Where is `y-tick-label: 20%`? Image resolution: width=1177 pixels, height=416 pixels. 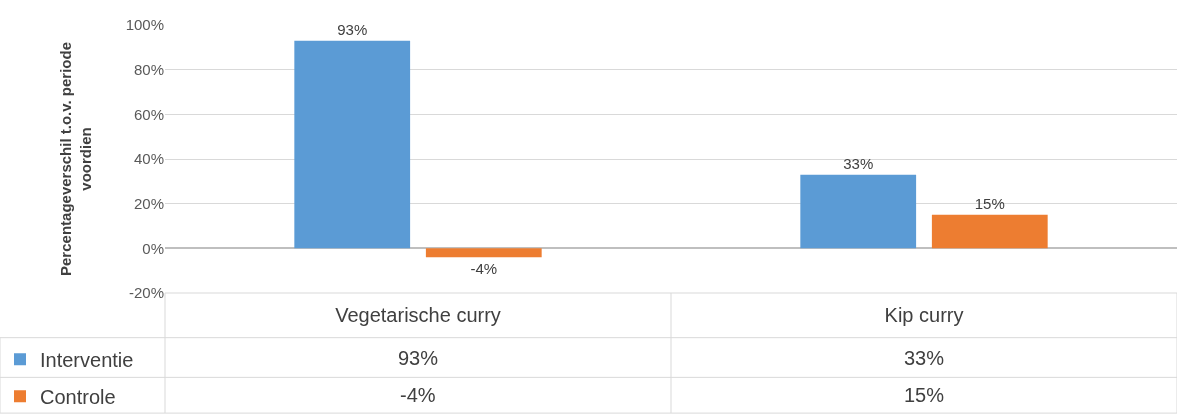 y-tick-label: 20% is located at coordinates (148, 203).